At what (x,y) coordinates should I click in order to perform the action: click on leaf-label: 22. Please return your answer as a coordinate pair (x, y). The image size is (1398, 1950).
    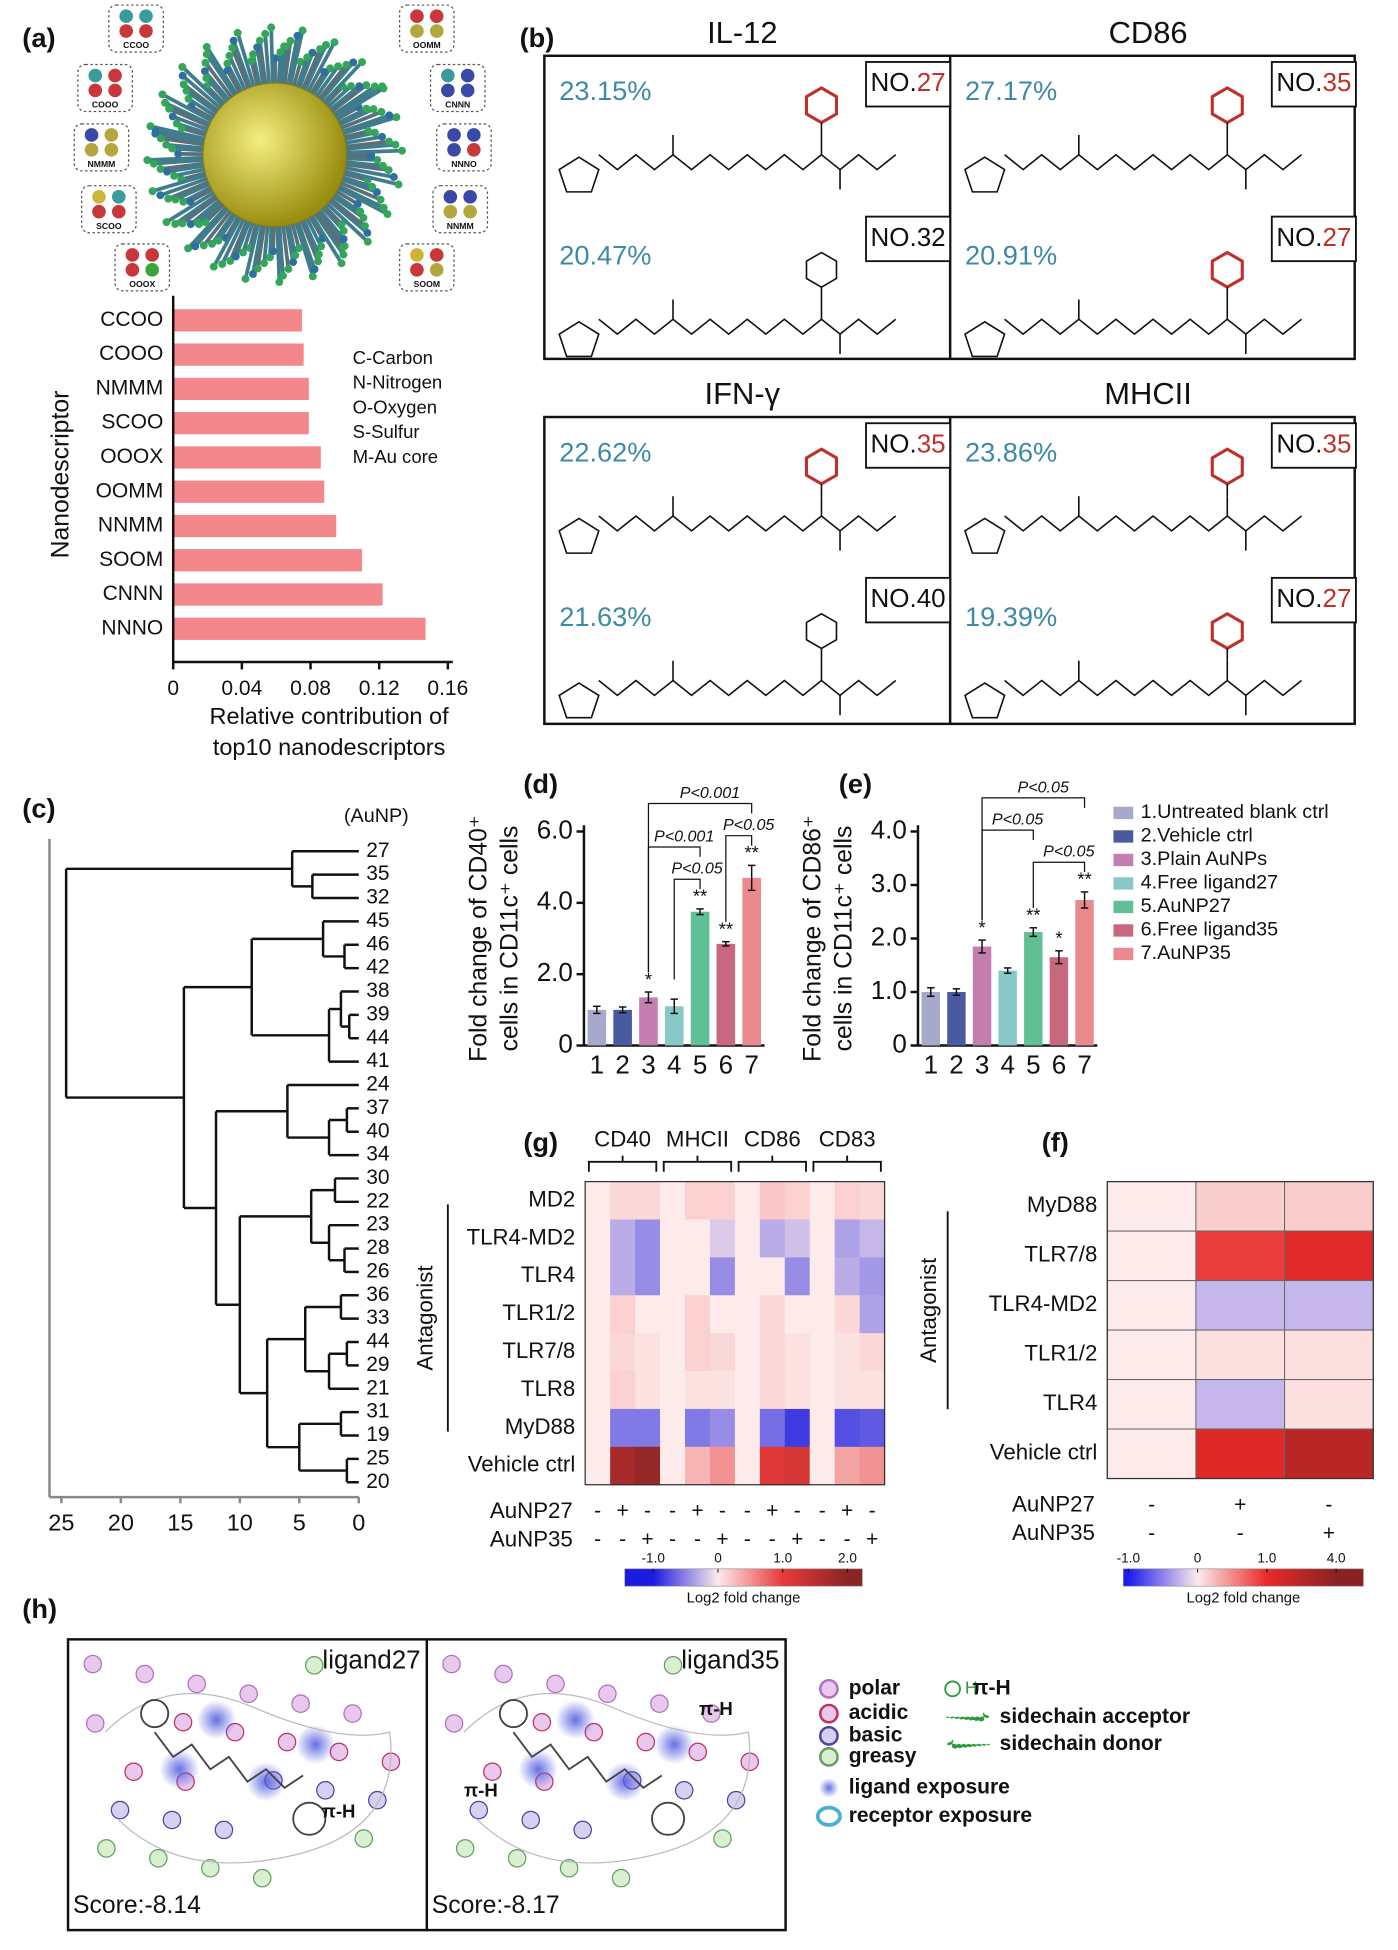
    Looking at the image, I should click on (377, 1200).